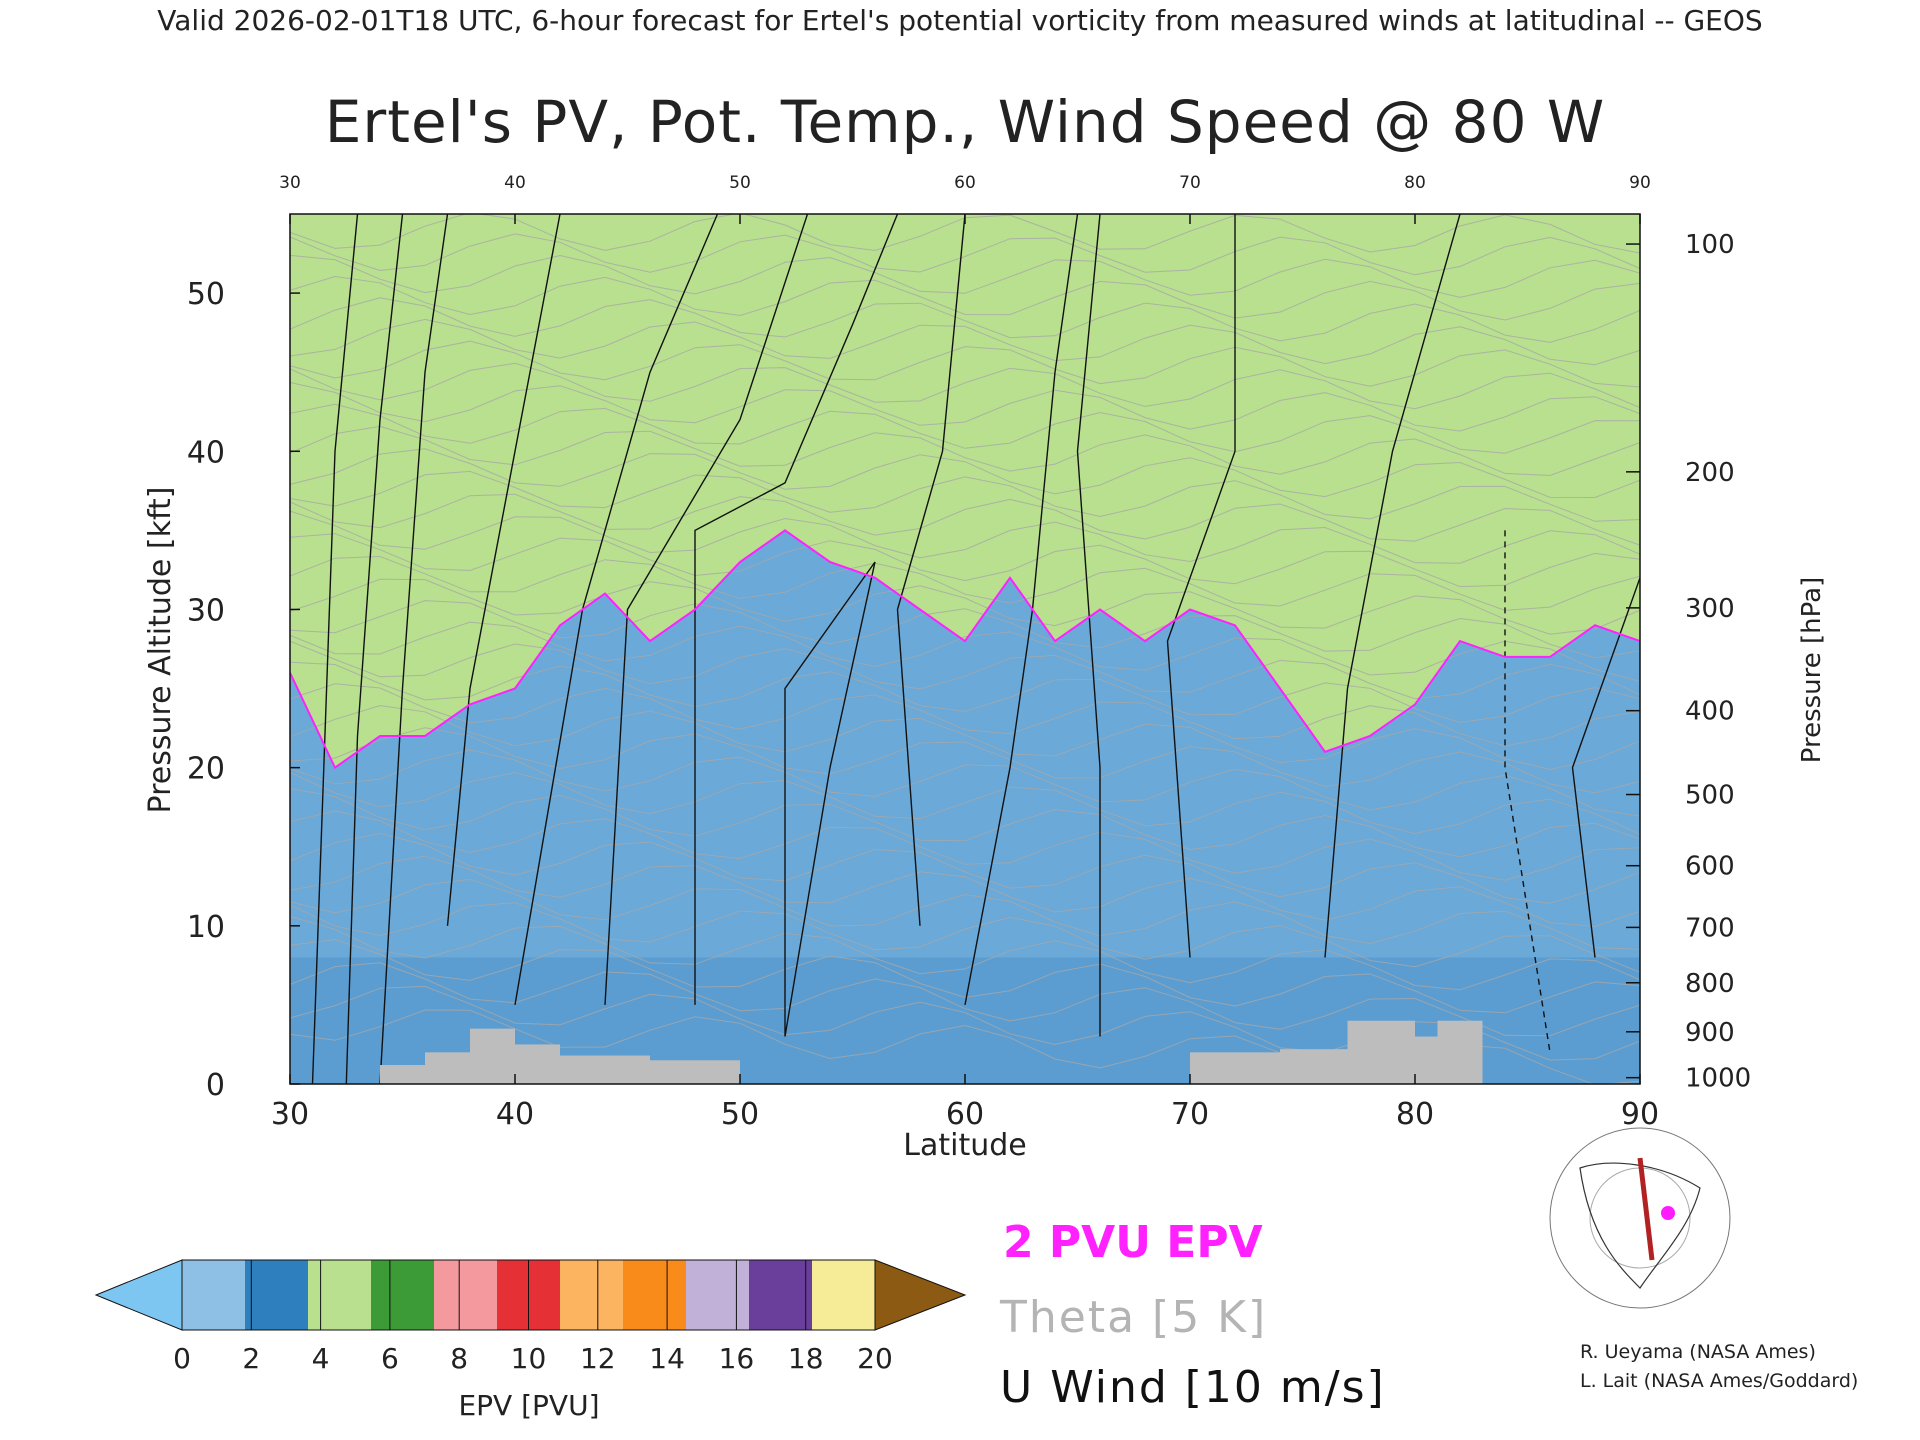 This screenshot has height=1440, width=1920. What do you see at coordinates (290, 1114) in the screenshot?
I see `x-tick-label: 30` at bounding box center [290, 1114].